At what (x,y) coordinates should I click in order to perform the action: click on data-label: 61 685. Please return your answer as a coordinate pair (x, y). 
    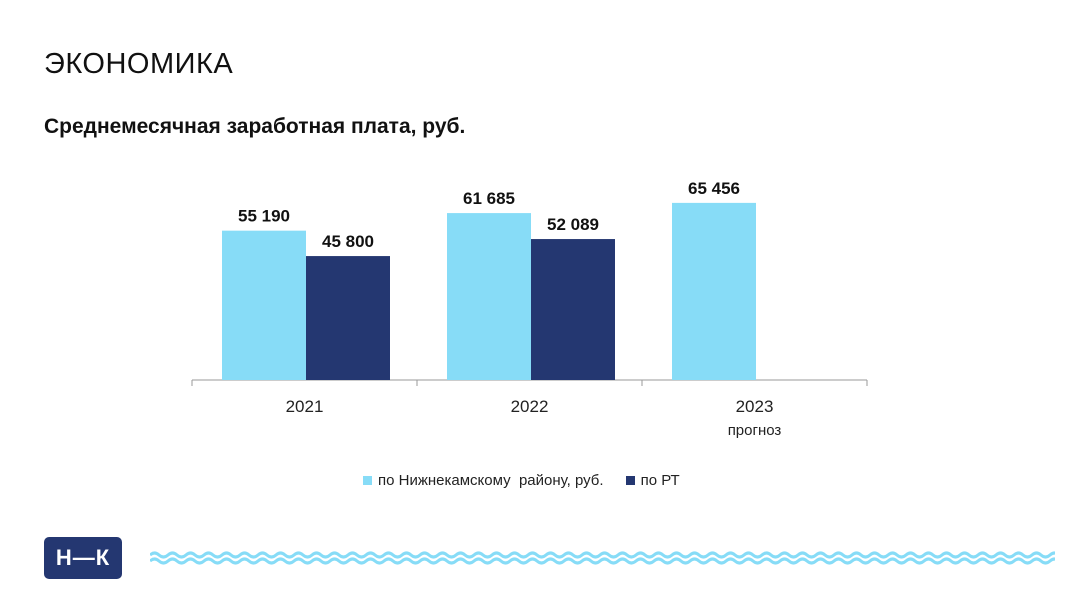
    Looking at the image, I should click on (489, 198).